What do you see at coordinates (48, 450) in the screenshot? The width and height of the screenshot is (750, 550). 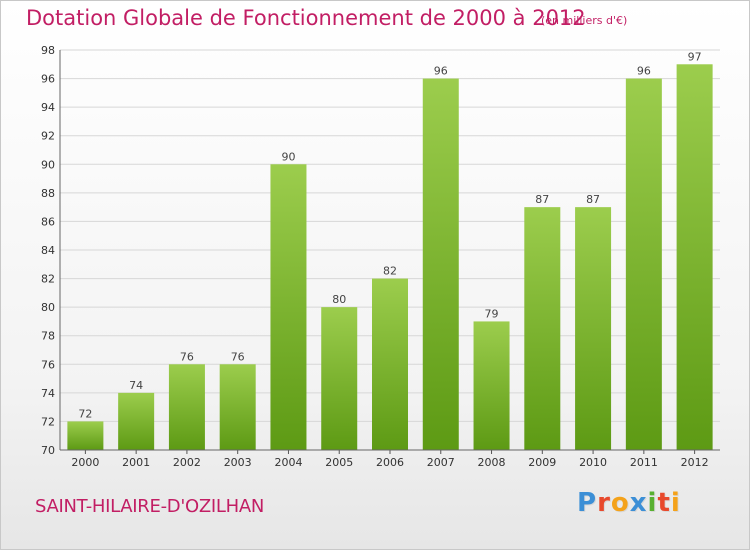 I see `y-tick-label: 70` at bounding box center [48, 450].